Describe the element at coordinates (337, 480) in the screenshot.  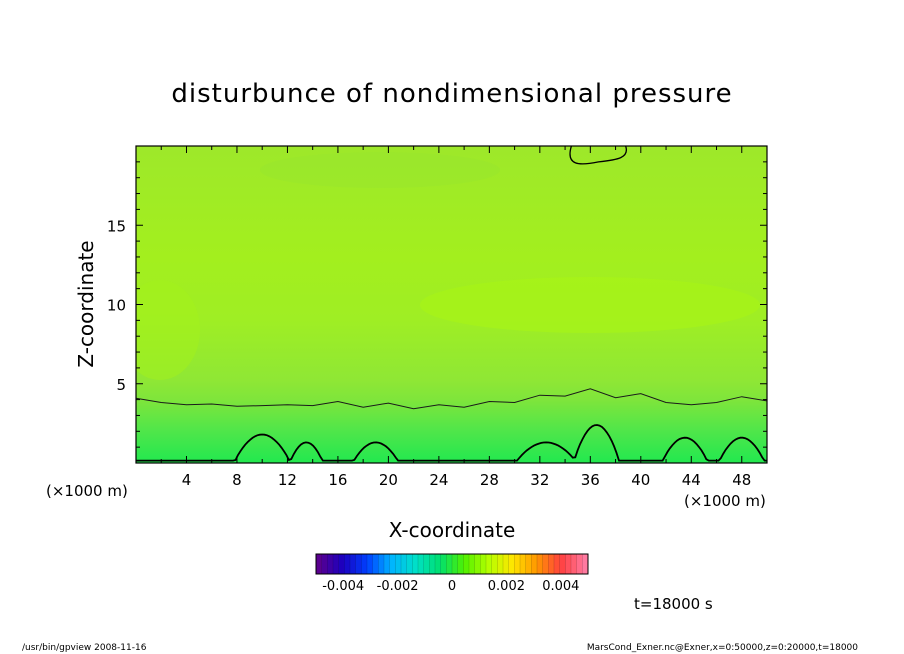
I see `x-tick-label: 16` at that location.